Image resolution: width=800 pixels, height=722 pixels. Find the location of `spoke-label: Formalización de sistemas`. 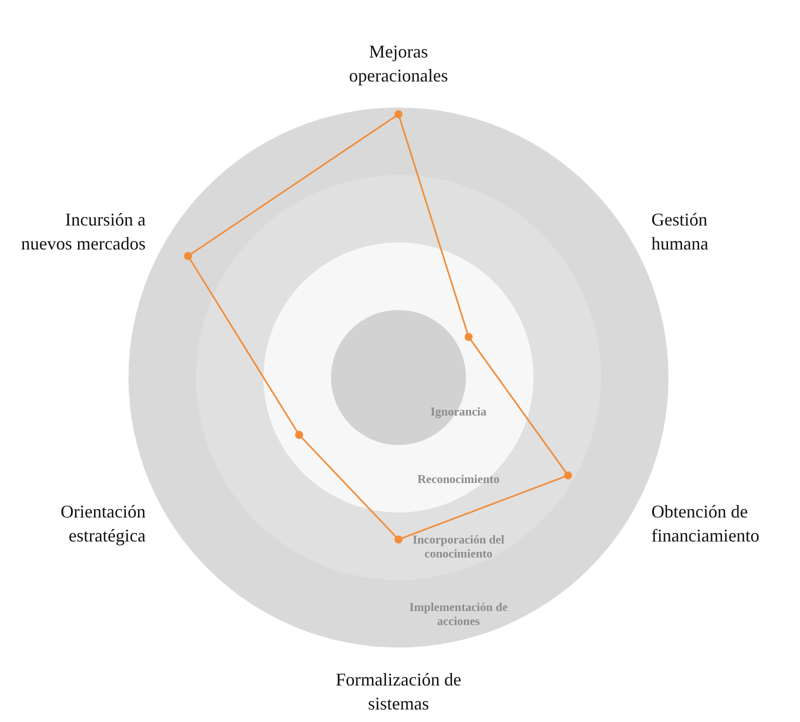

spoke-label: Formalización de sistemas is located at coordinates (399, 692).